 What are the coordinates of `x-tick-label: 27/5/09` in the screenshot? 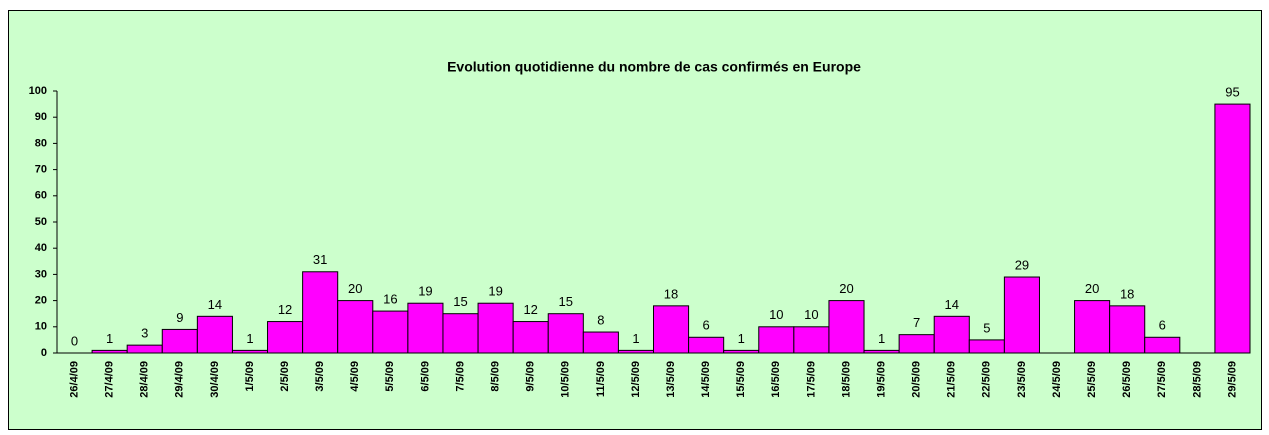 It's located at (1162, 379).